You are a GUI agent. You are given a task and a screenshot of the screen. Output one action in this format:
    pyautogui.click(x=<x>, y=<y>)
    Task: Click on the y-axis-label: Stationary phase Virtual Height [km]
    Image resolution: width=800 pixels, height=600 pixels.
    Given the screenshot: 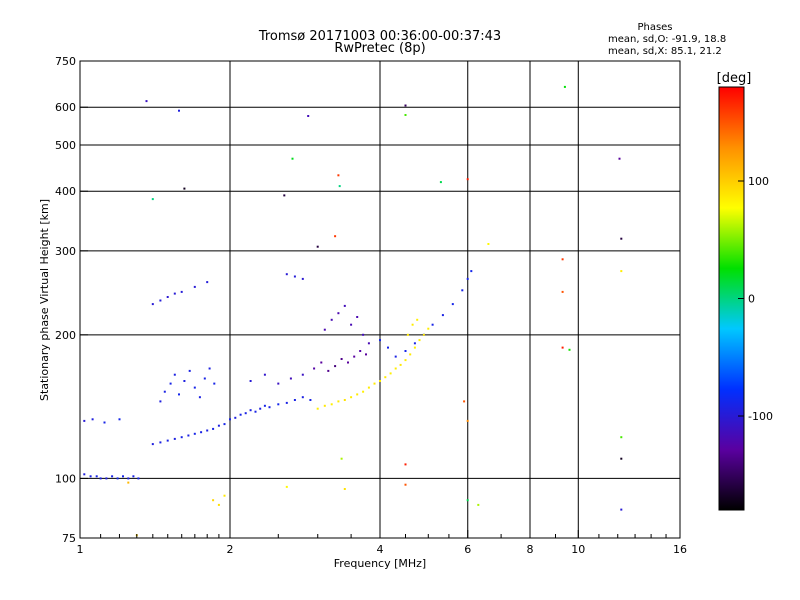 What is the action you would take?
    pyautogui.click(x=44, y=300)
    